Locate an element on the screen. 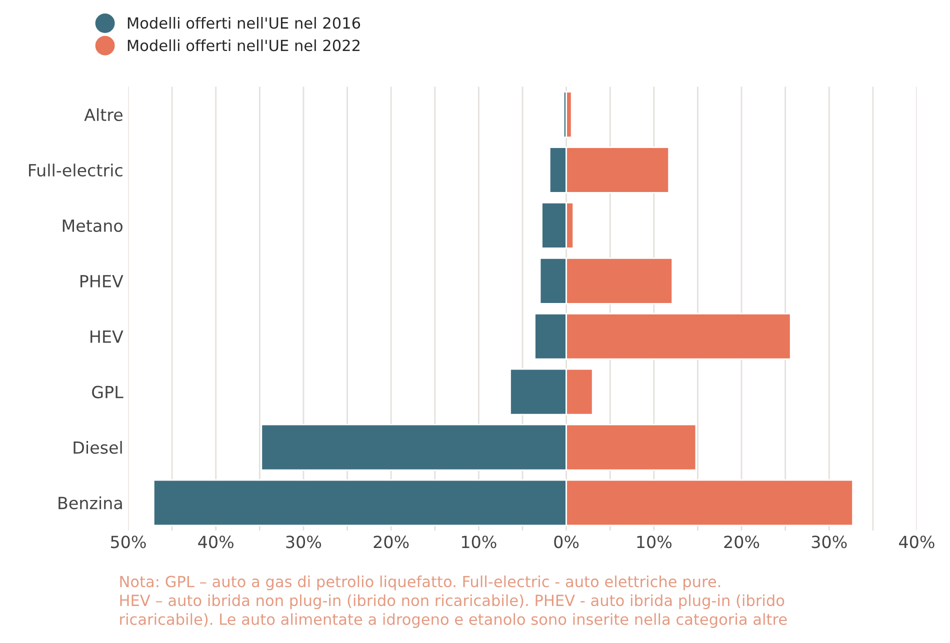 The width and height of the screenshot is (950, 643). legend-label: Modelli offerti nell'UE nel 2016 is located at coordinates (244, 22).